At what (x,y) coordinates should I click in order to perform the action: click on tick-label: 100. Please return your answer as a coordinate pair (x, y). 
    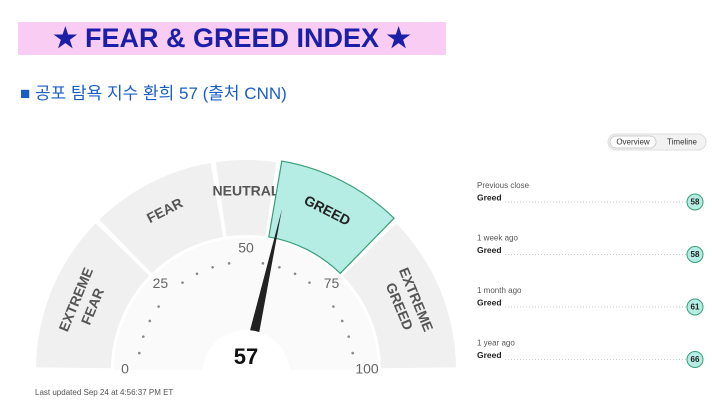
    Looking at the image, I should click on (367, 369).